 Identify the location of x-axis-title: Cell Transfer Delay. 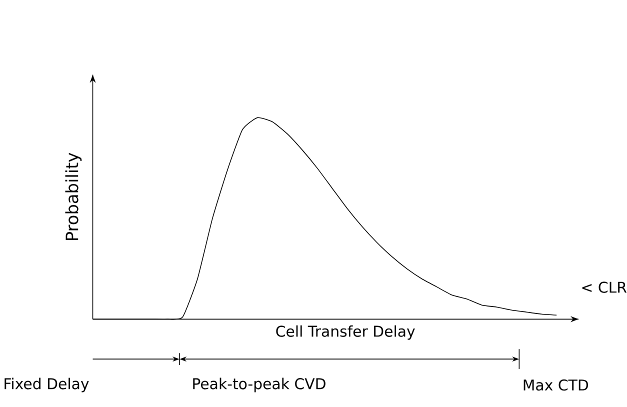
(345, 332).